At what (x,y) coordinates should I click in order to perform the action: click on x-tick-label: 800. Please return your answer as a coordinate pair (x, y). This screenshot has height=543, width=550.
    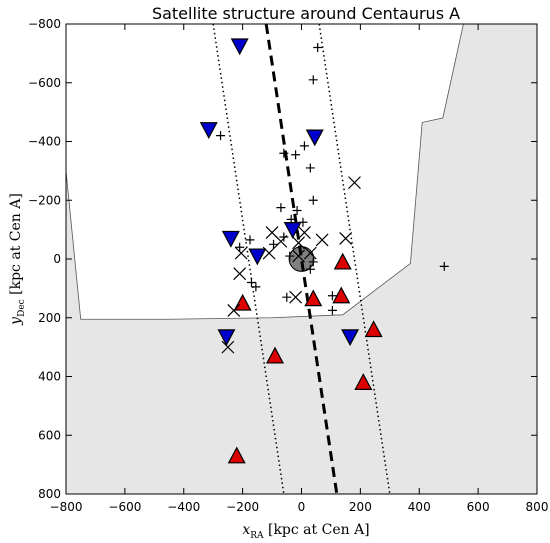
    Looking at the image, I should click on (537, 507).